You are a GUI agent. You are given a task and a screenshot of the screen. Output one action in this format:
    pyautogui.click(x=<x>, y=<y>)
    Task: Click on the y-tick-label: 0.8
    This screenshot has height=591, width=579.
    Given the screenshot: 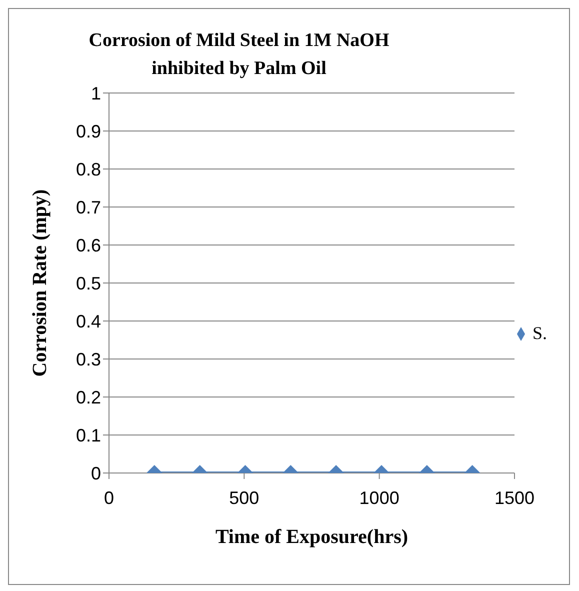 What is the action you would take?
    pyautogui.click(x=88, y=169)
    